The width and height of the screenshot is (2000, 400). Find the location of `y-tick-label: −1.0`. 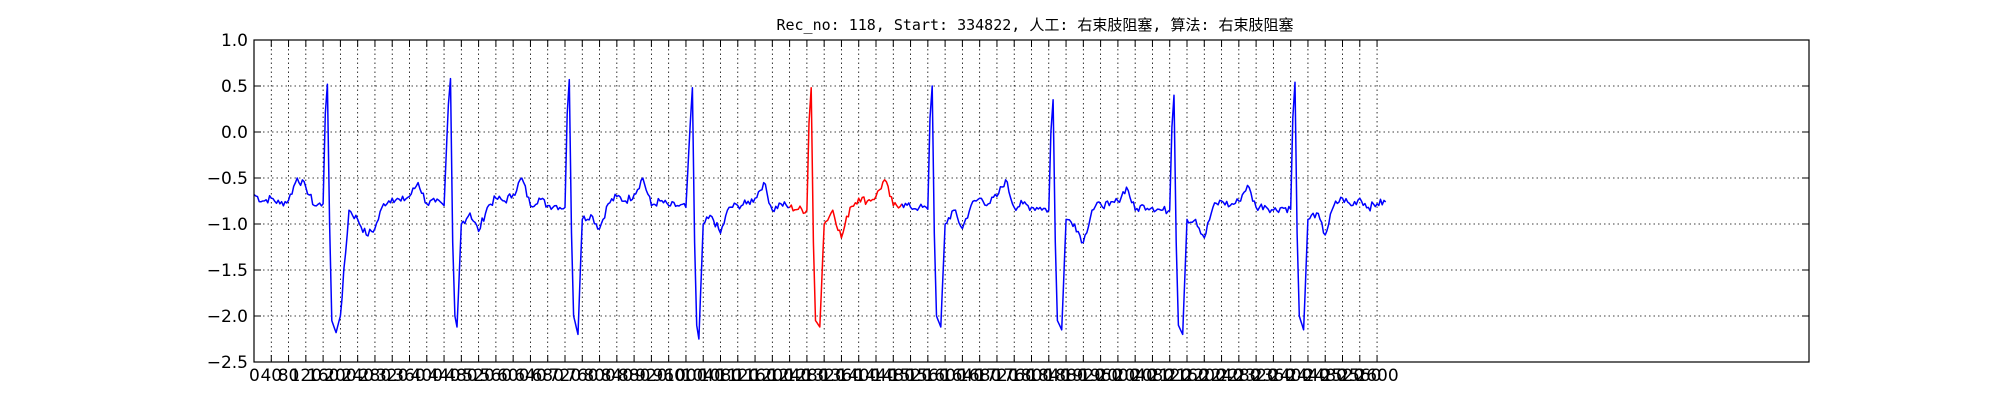

y-tick-label: −1.0 is located at coordinates (227, 225).